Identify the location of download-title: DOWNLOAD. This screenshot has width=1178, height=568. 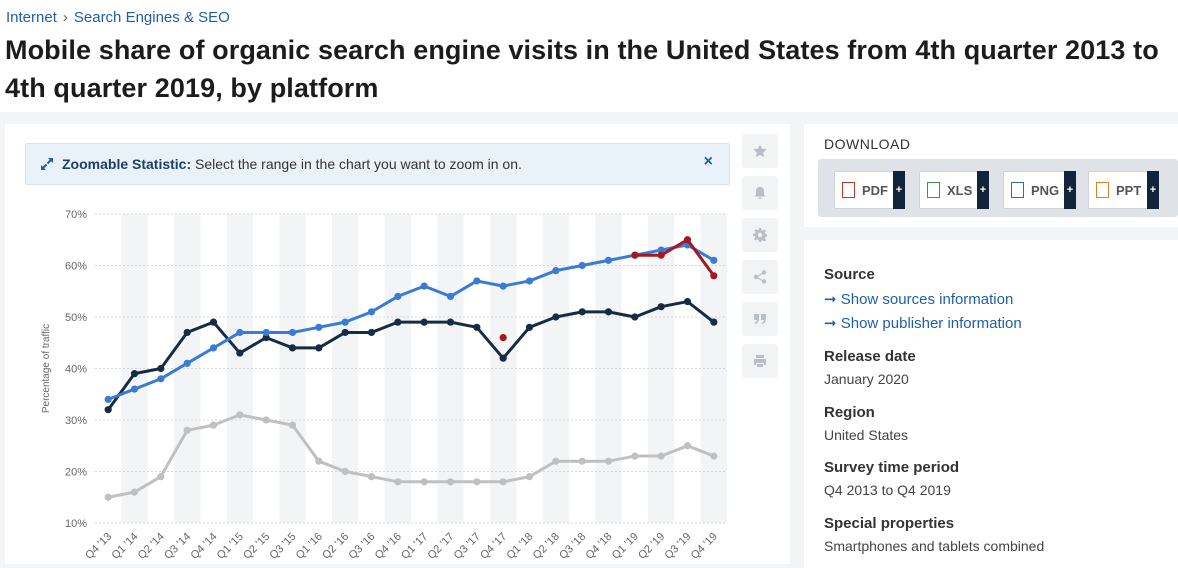
(867, 144).